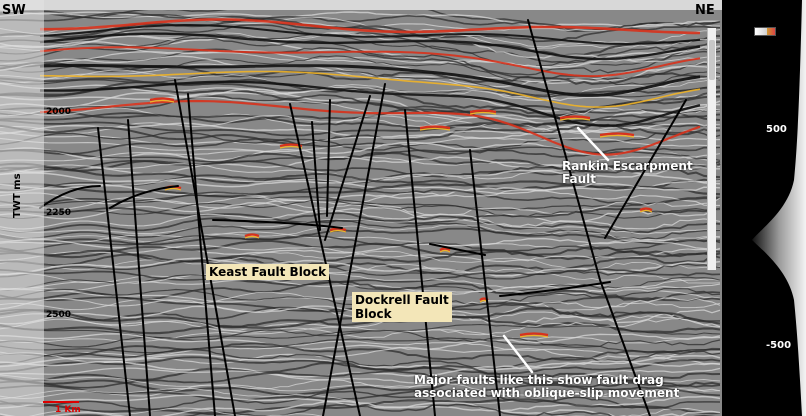  Describe the element at coordinates (711, 149) in the screenshot. I see `vertical-scrollbar` at that location.